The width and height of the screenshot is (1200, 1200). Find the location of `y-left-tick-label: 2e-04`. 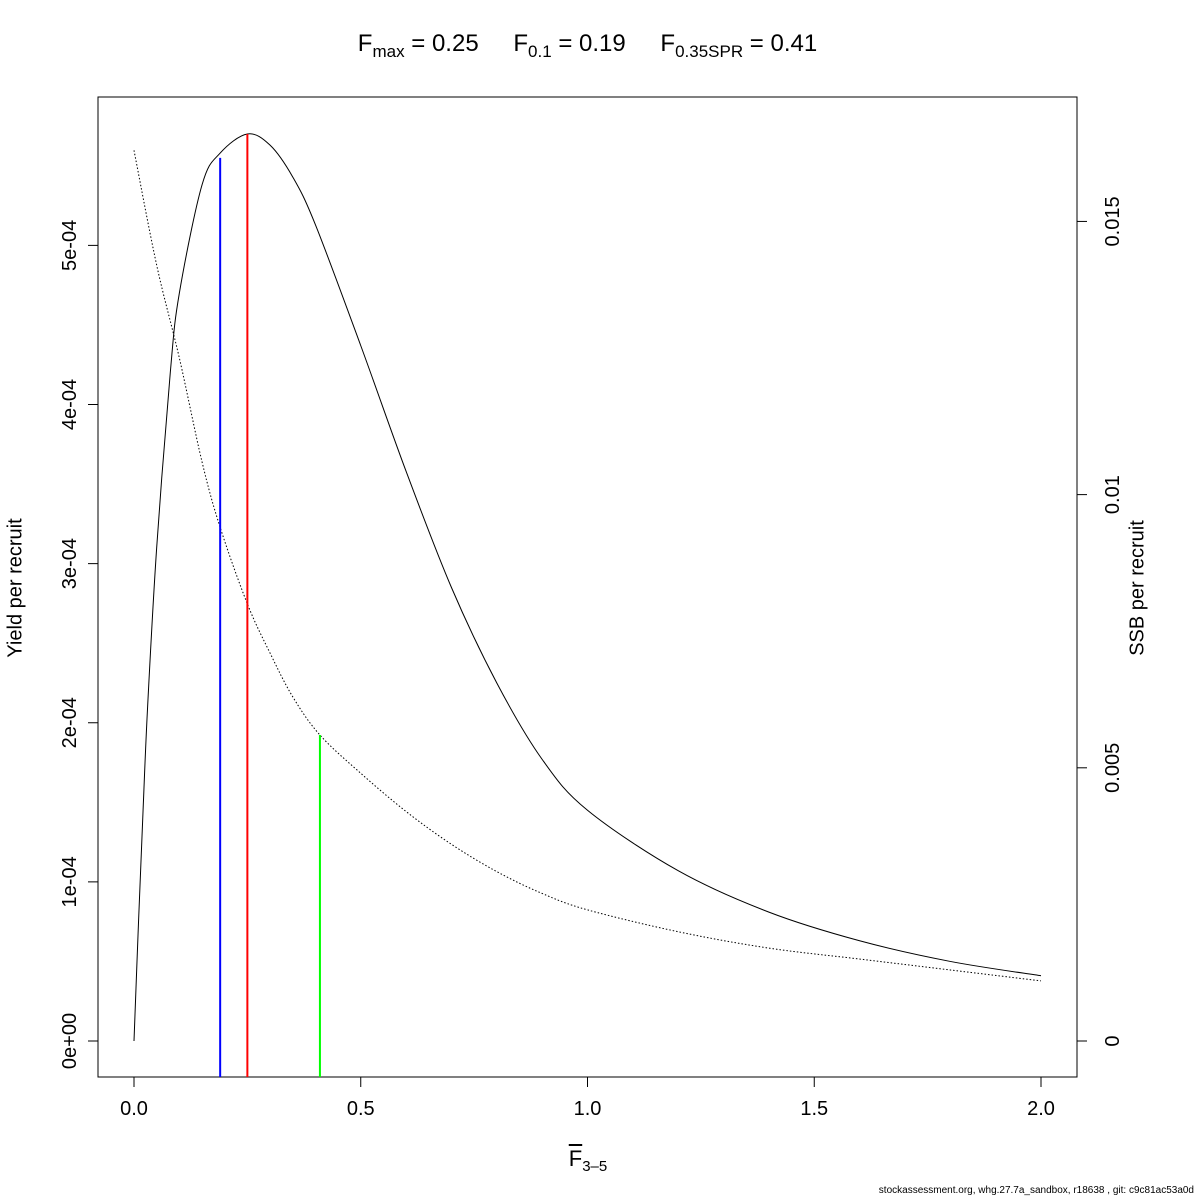

y-left-tick-label: 2e-04 is located at coordinates (70, 722).